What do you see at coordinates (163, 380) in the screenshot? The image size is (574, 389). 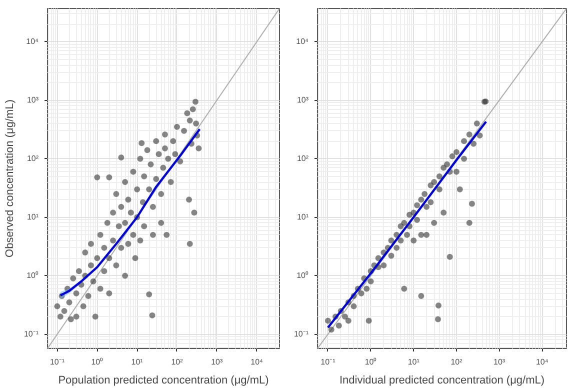 I see `x-axis-title: Population predicted concentration (μg/mL)` at bounding box center [163, 380].